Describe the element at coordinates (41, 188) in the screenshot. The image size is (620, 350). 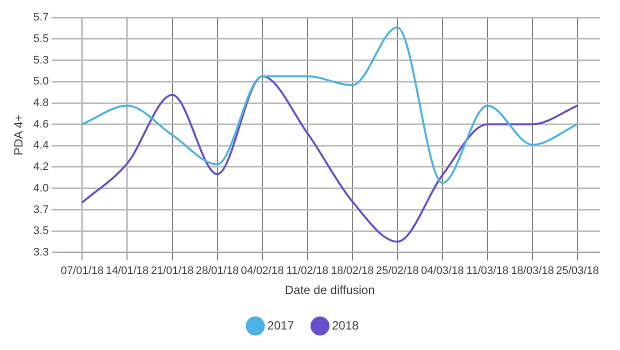
I see `y-tick-label: 4.0` at that location.